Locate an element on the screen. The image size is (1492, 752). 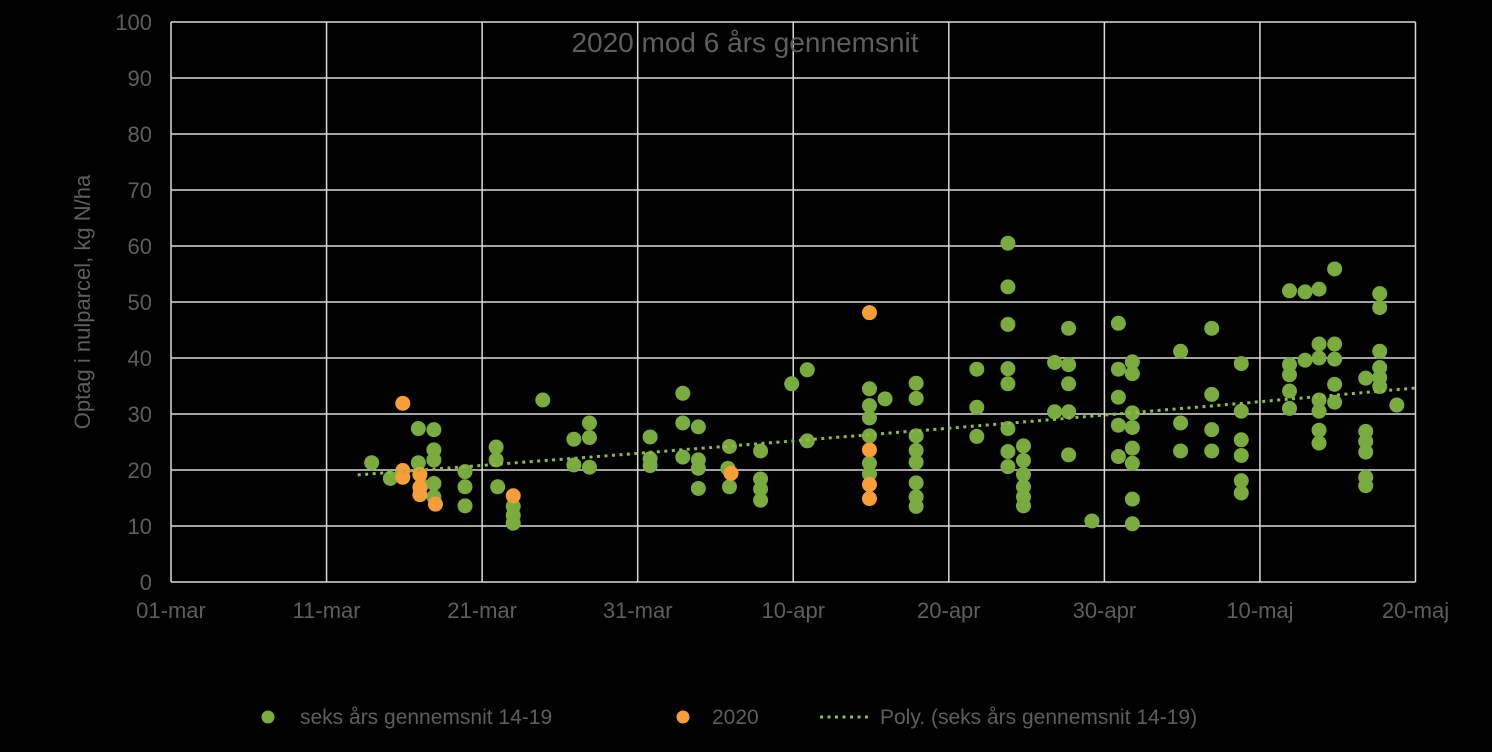
y-tick-label: 60 is located at coordinates (140, 246).